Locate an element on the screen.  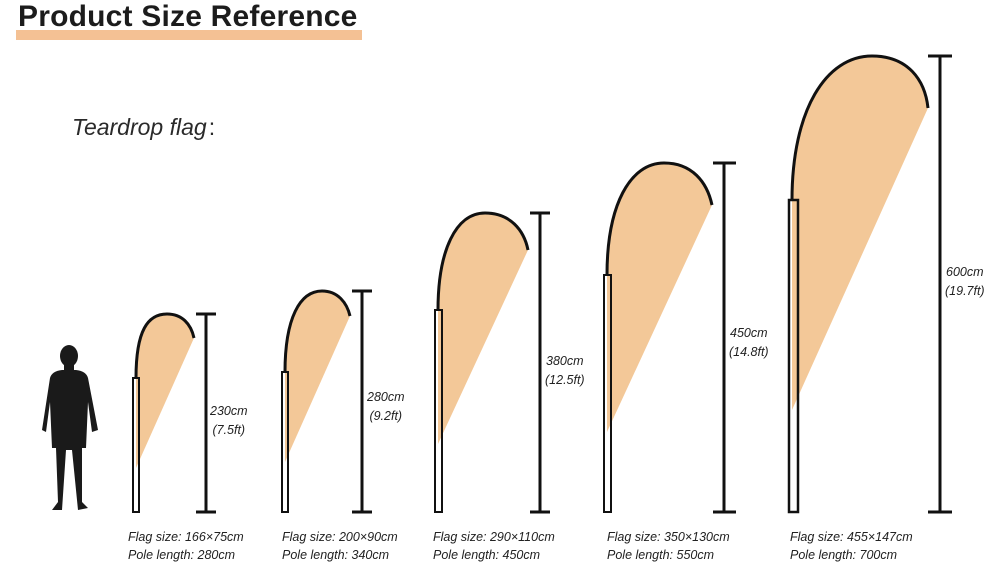
flag-size-label-4: Flag size: is located at coordinates (634, 537).